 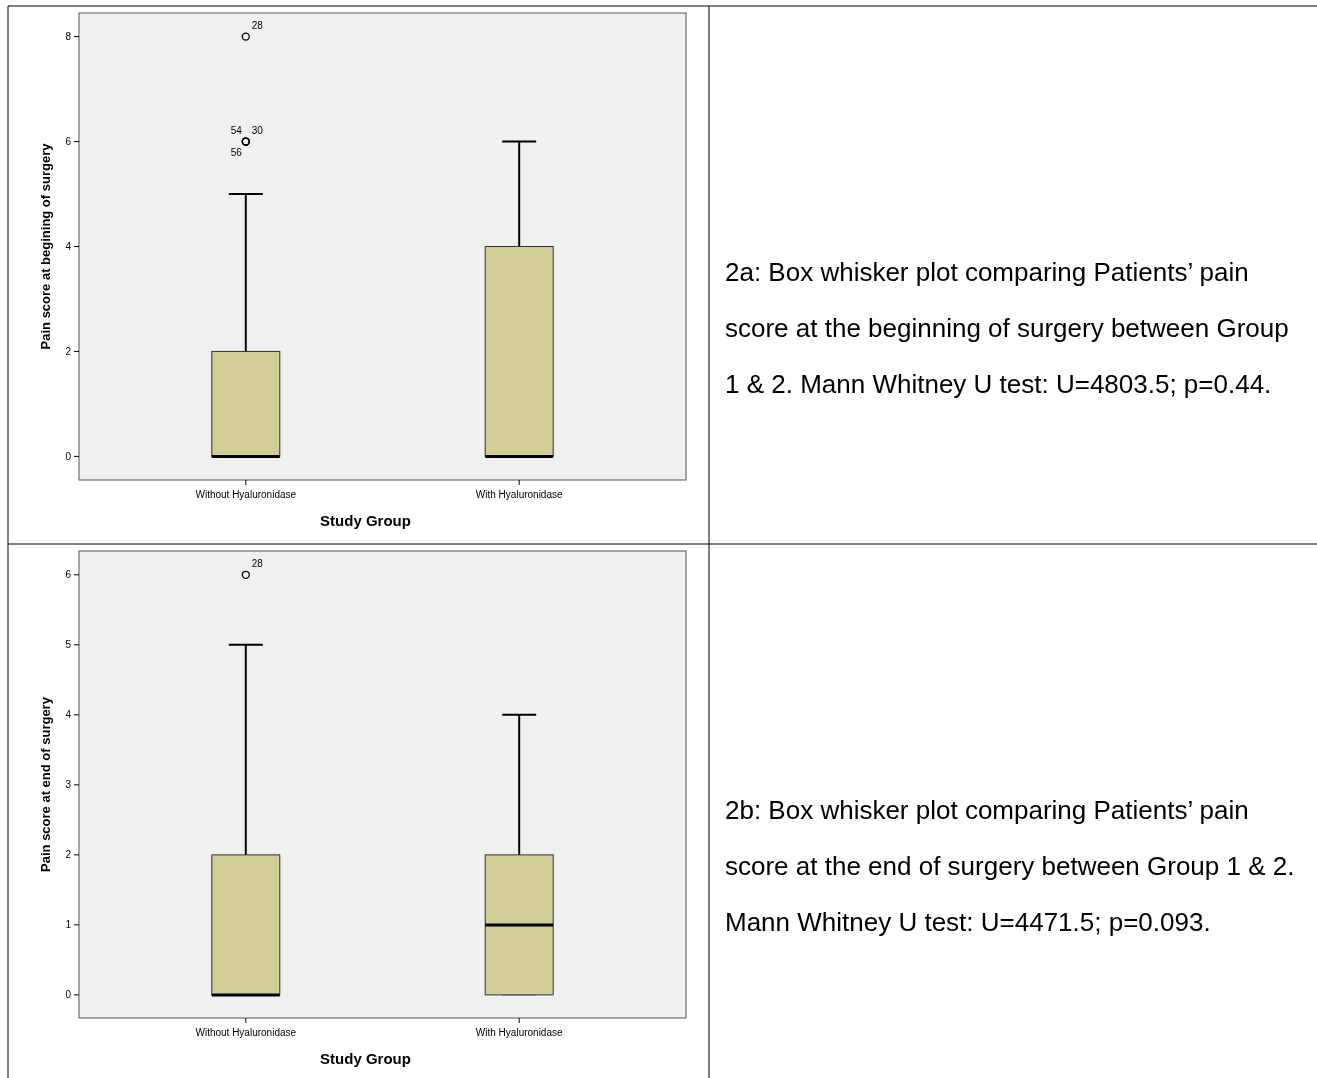 What do you see at coordinates (68, 925) in the screenshot?
I see `y-tick-label: 1` at bounding box center [68, 925].